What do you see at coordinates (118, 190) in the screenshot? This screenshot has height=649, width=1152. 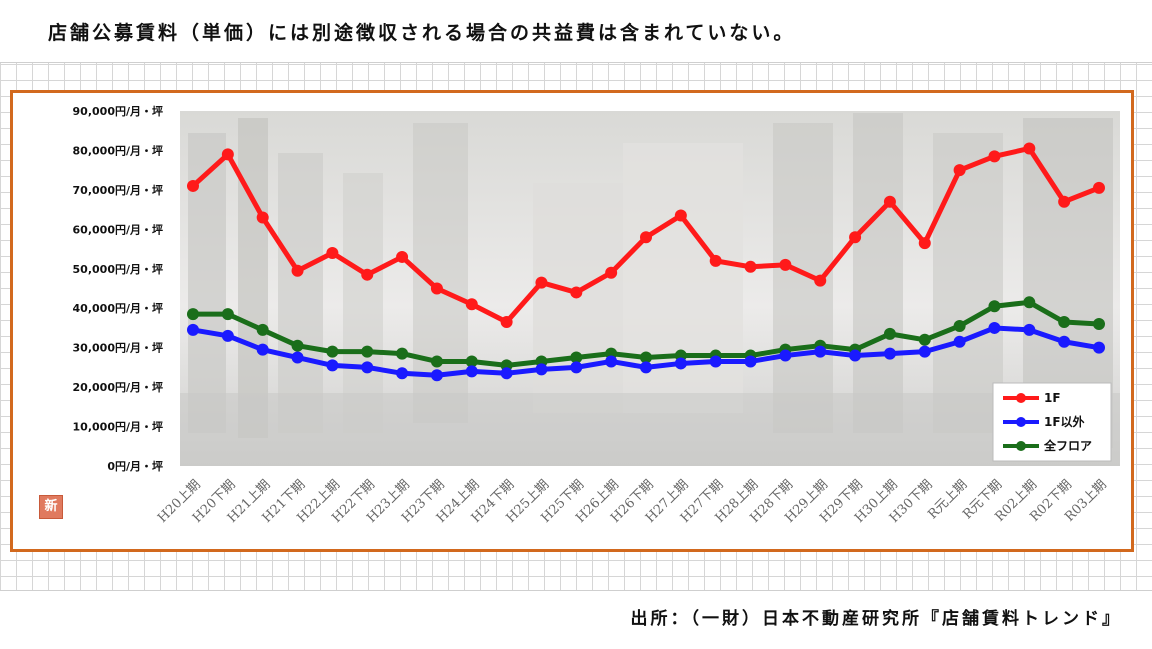 I see `y-tick-label: 70,000円/月・坪` at bounding box center [118, 190].